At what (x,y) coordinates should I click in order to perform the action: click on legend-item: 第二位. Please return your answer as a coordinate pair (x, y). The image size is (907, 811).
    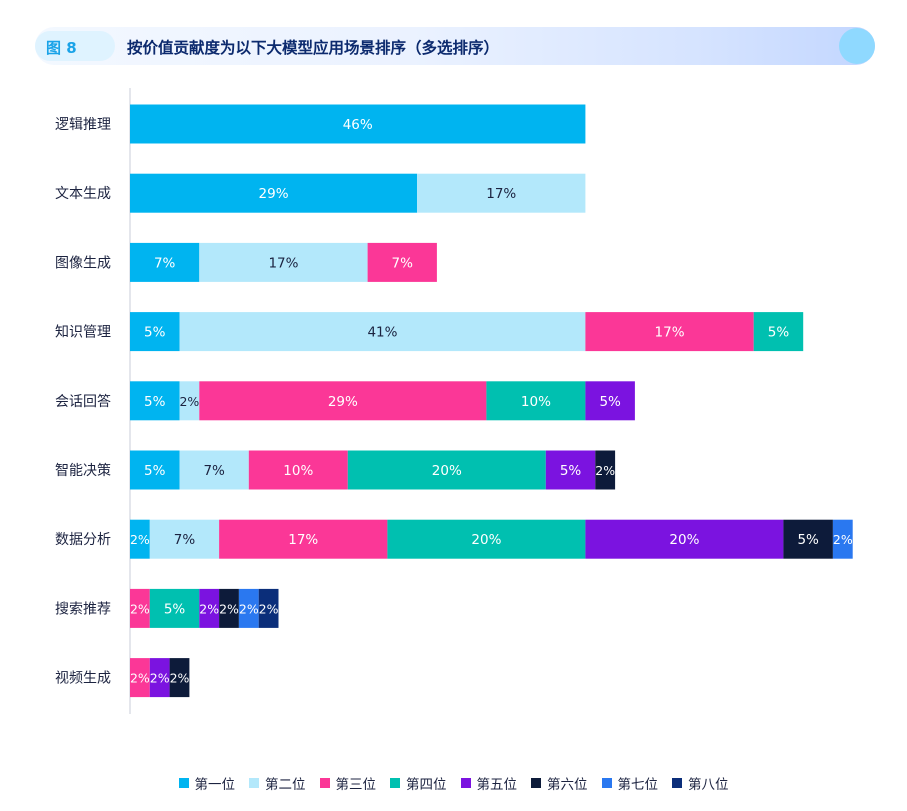
    Looking at the image, I should click on (277, 783).